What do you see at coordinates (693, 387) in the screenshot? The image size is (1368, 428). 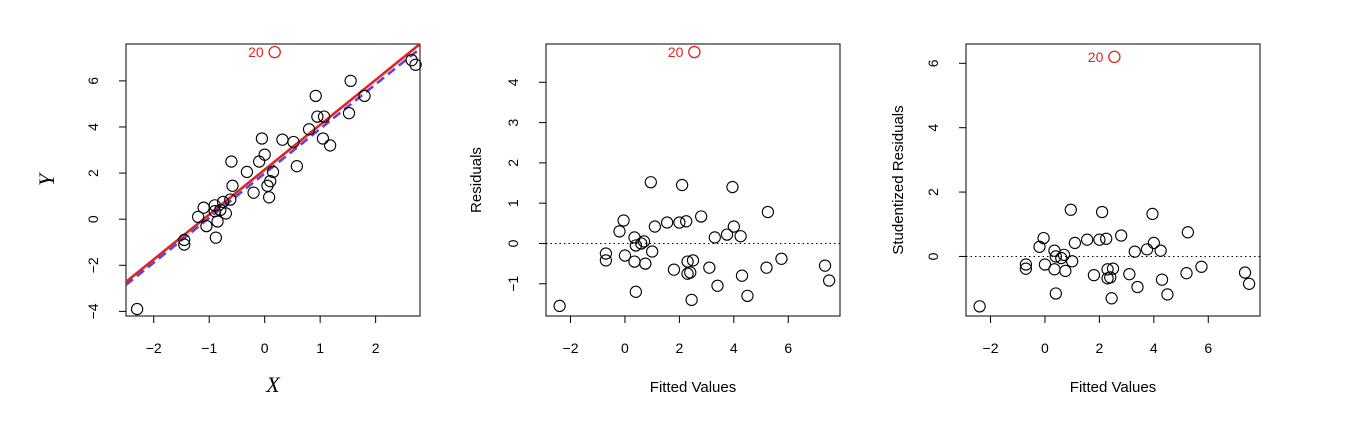 I see `x-axis-title: Fitted Values` at bounding box center [693, 387].